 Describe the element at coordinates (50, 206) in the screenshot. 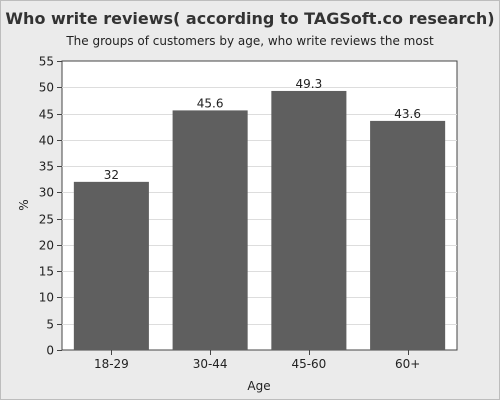

I see `y-axis-ticks: 0 5 10 15 20 25 30 35 40 45 50 55` at that location.